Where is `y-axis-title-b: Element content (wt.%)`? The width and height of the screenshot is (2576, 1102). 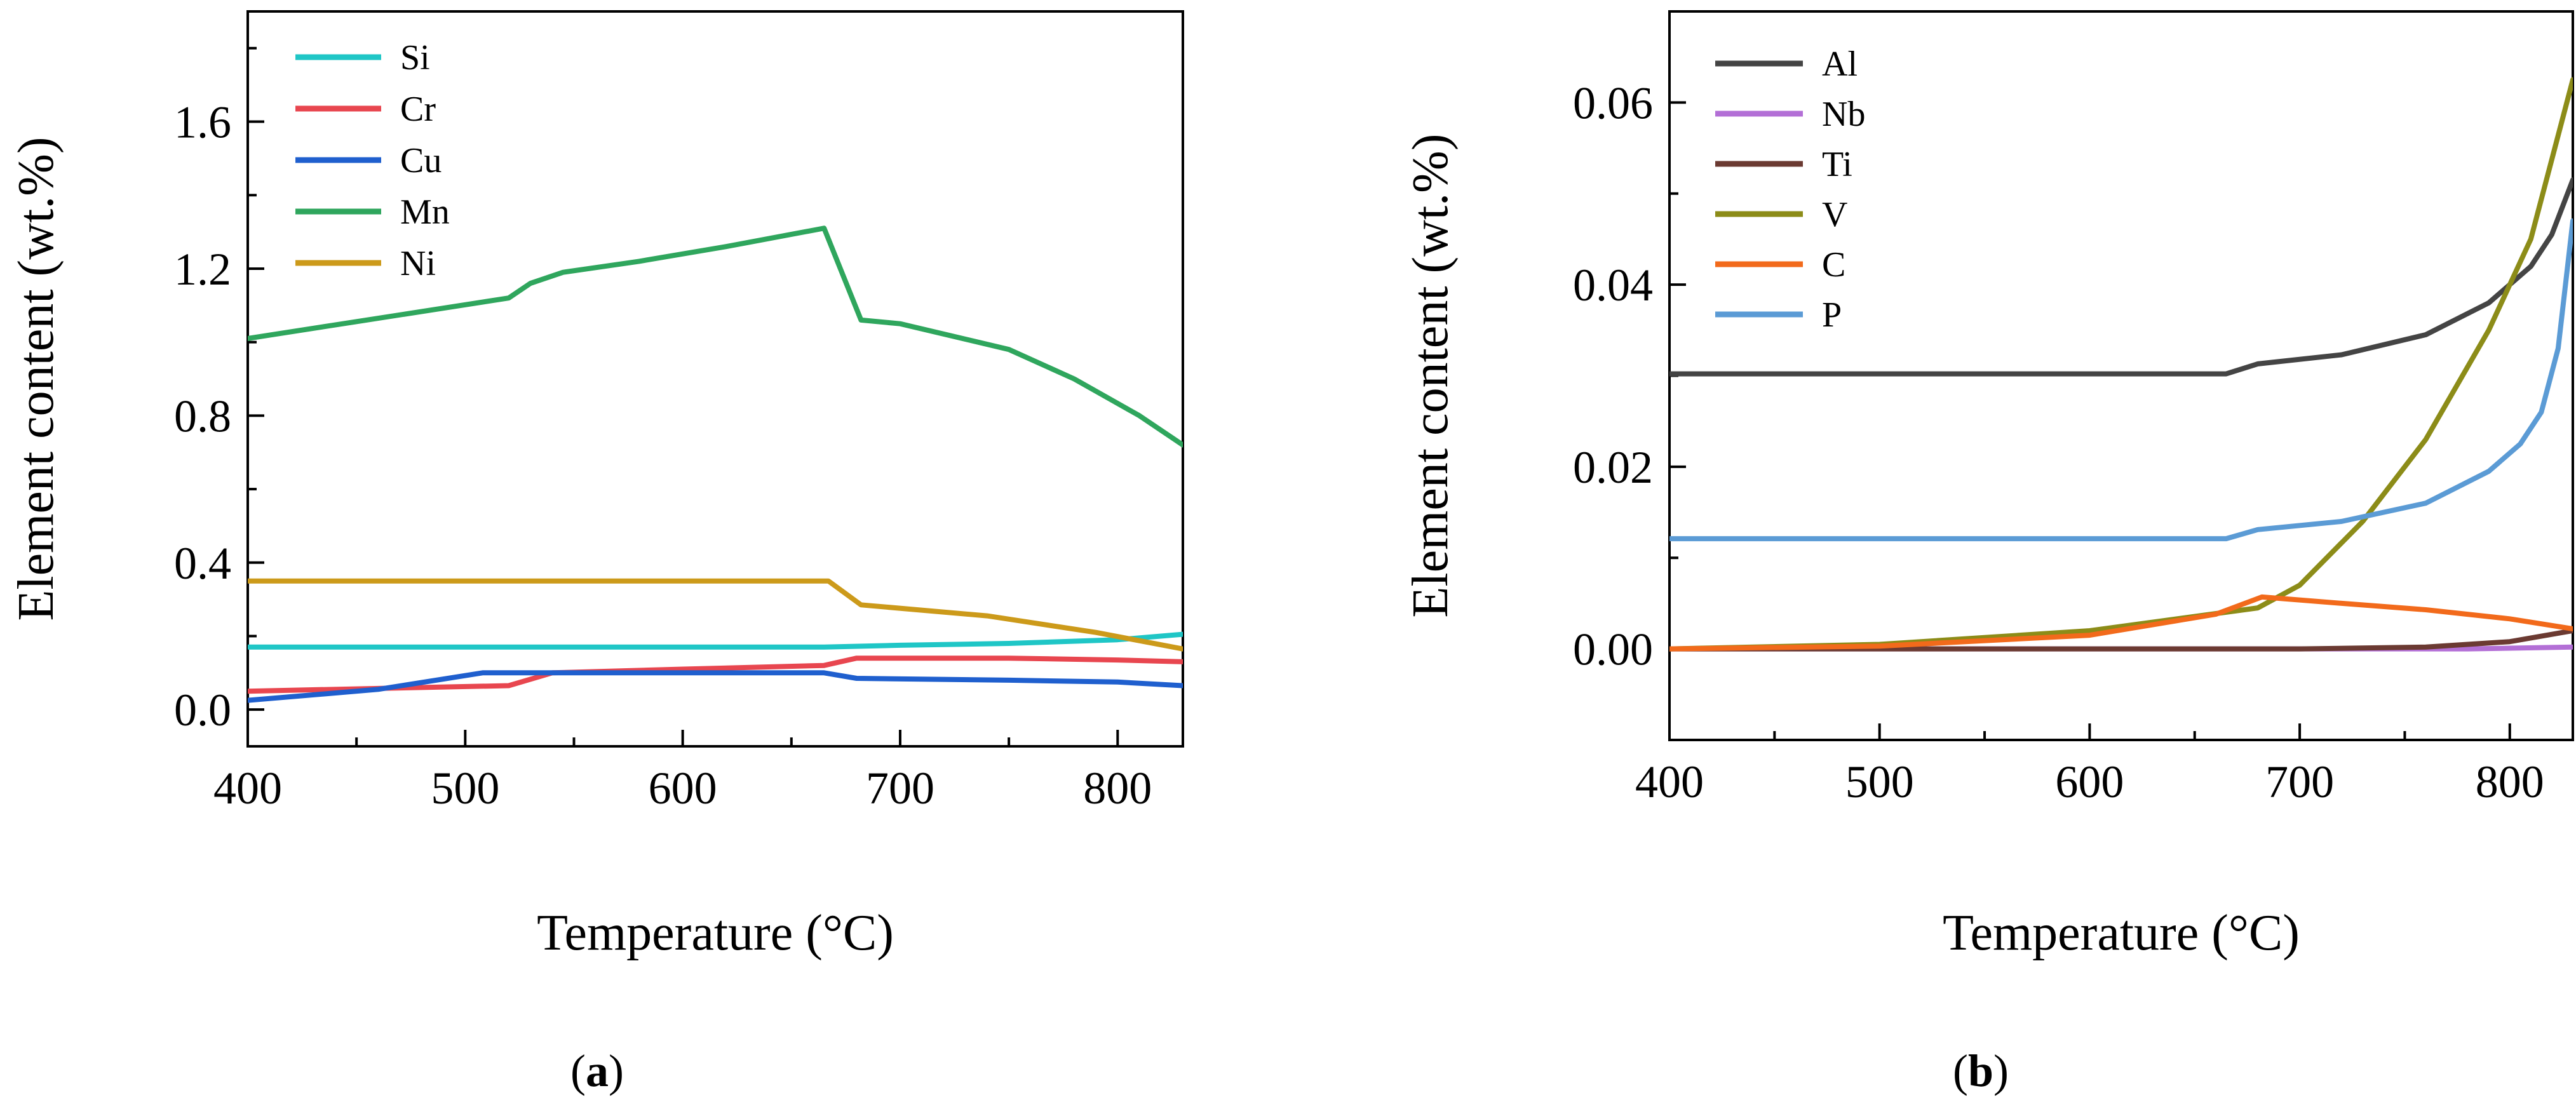
y-axis-title-b: Element content (wt.%) is located at coordinates (1431, 376).